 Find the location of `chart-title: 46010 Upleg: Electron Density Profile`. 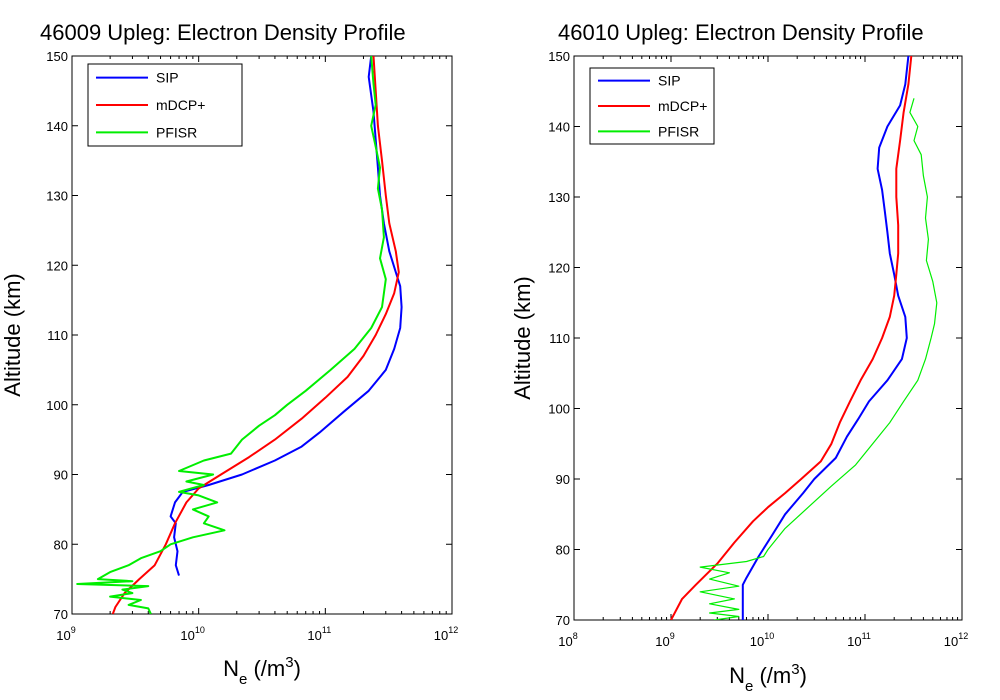

chart-title: 46010 Upleg: Electron Density Profile is located at coordinates (741, 32).